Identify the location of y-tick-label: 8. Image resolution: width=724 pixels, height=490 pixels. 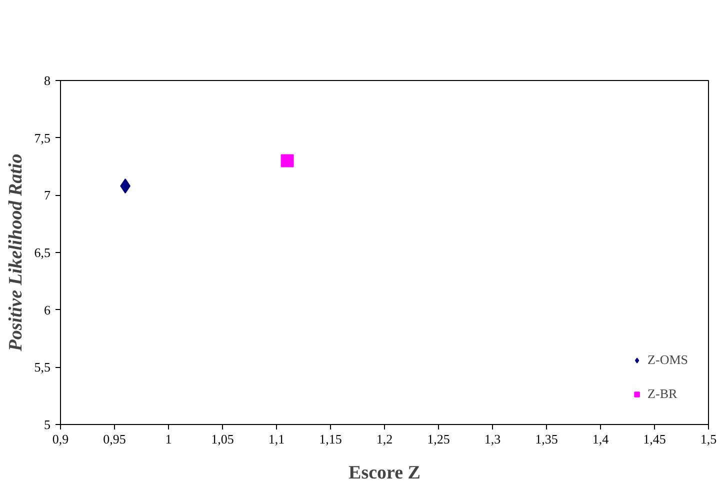
(47, 80).